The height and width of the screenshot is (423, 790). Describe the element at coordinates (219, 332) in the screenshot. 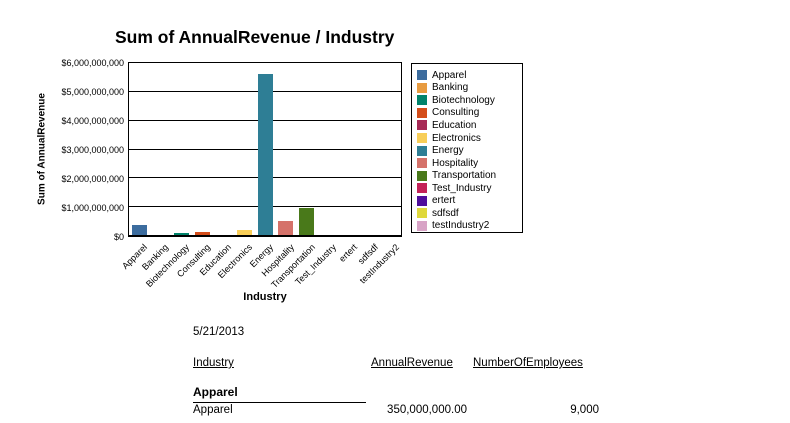

I see `report-date: 5/21/2013` at that location.